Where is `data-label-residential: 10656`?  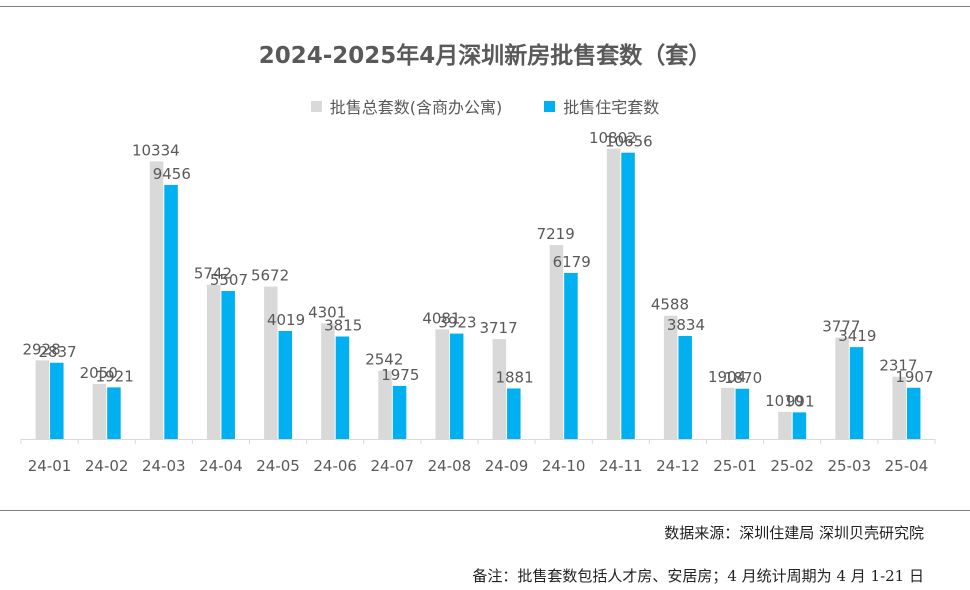
data-label-residential: 10656 is located at coordinates (629, 142).